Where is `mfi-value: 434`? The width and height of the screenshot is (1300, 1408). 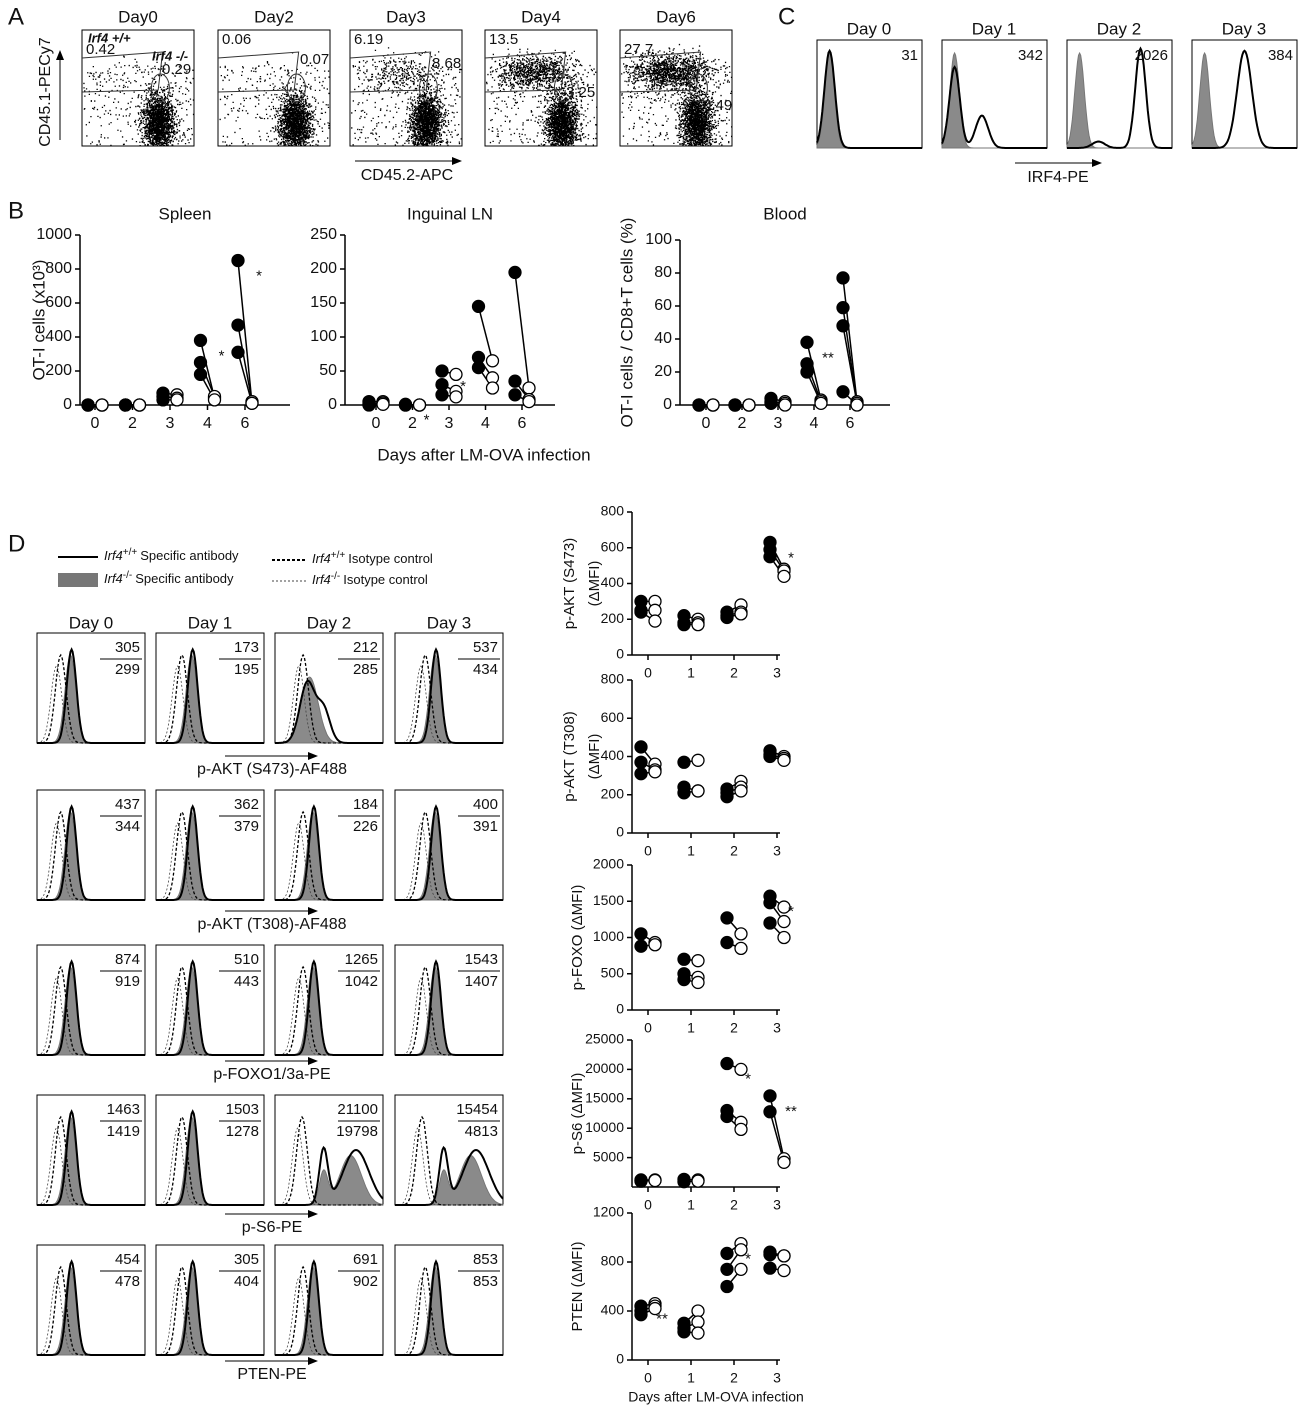 mfi-value: 434 is located at coordinates (485, 669).